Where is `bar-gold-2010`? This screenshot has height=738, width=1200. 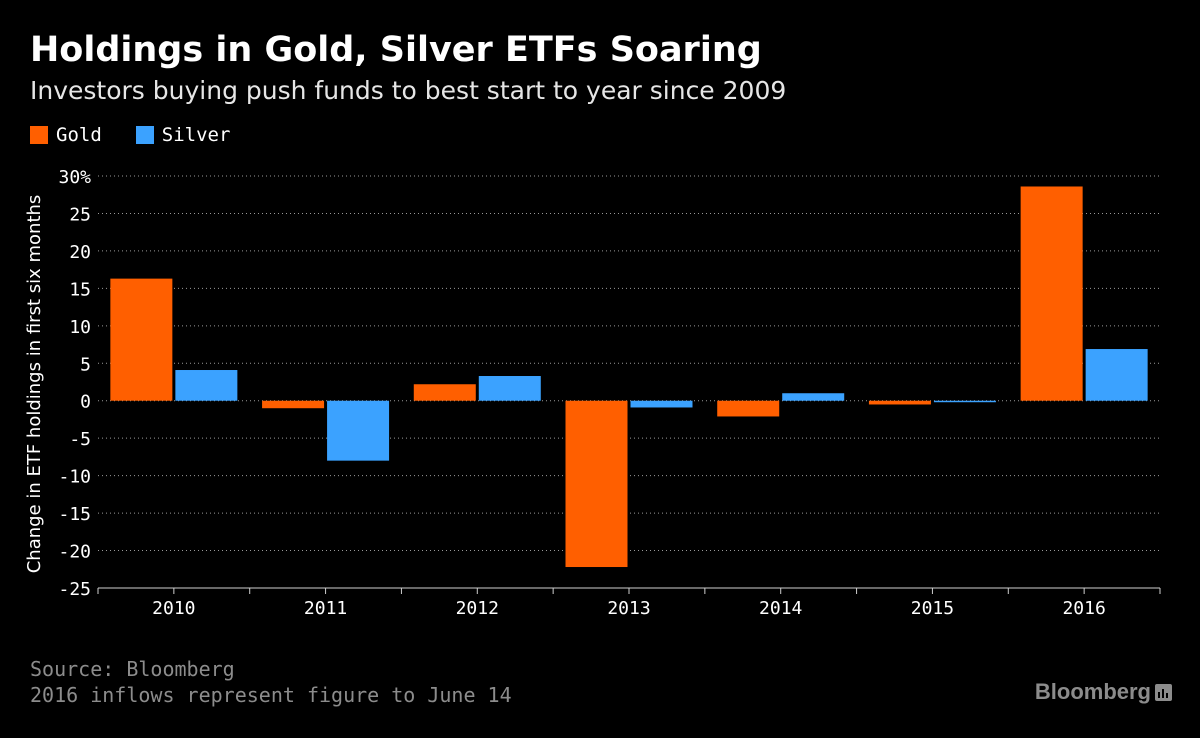 bar-gold-2010 is located at coordinates (141, 339).